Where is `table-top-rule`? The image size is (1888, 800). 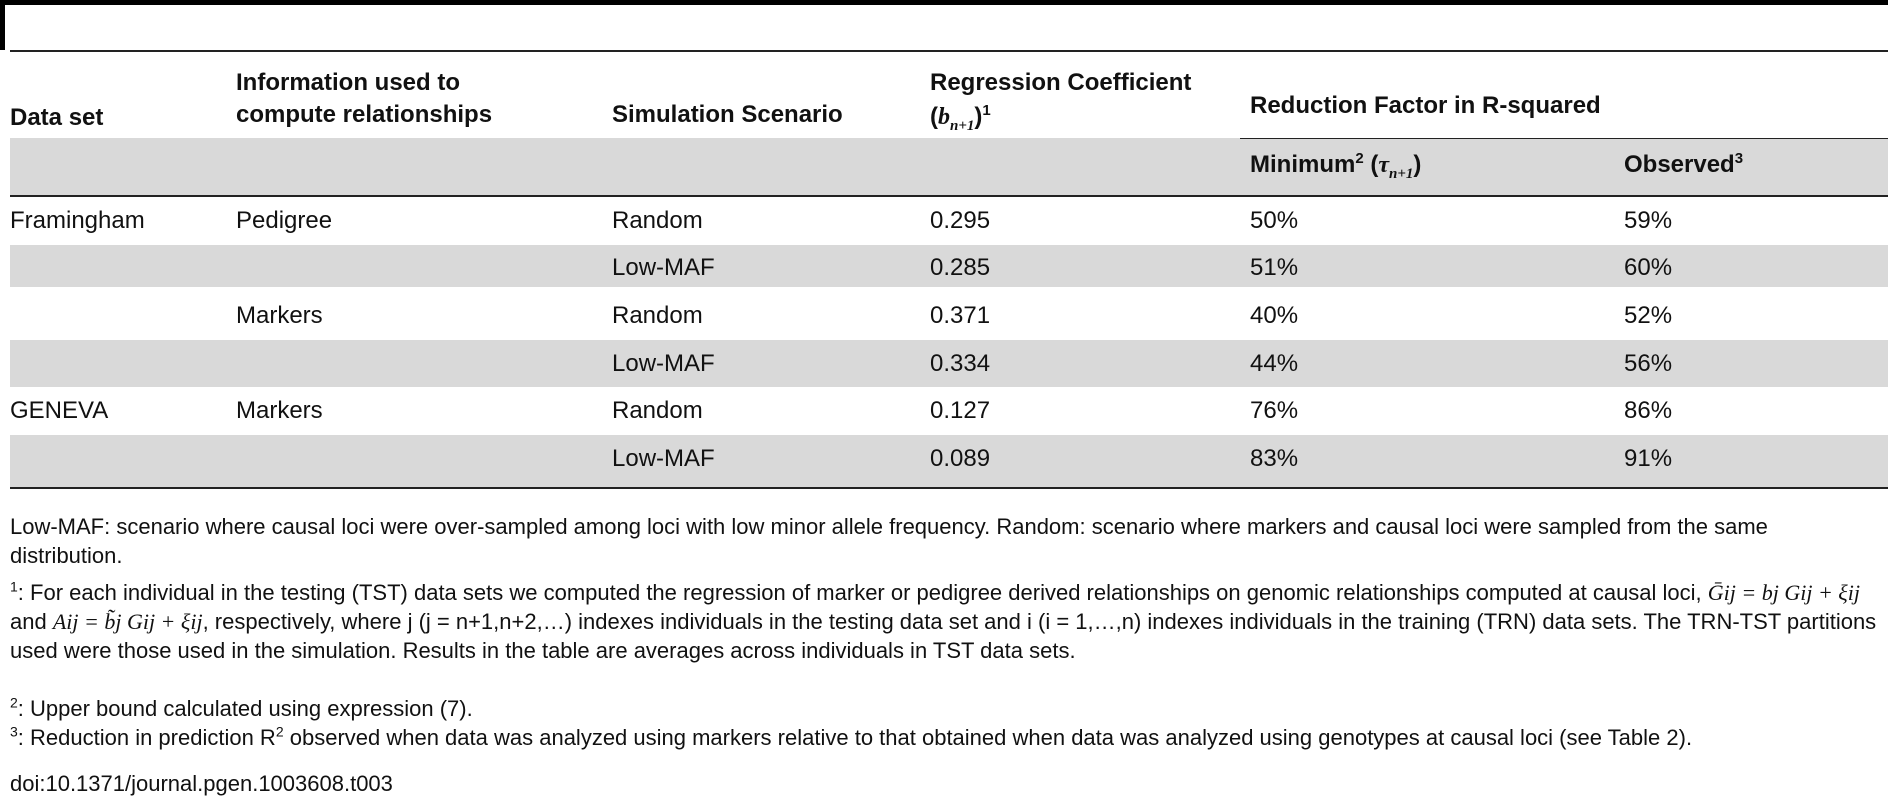
table-top-rule is located at coordinates (949, 51).